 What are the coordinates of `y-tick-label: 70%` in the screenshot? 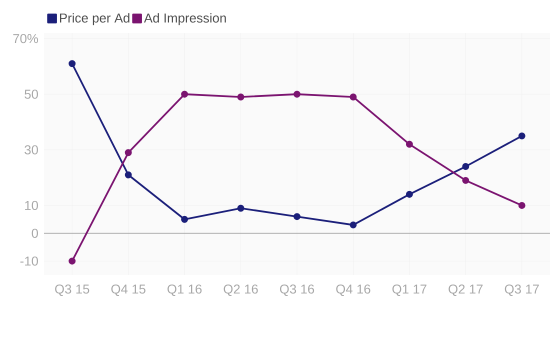 It's located at (25, 39).